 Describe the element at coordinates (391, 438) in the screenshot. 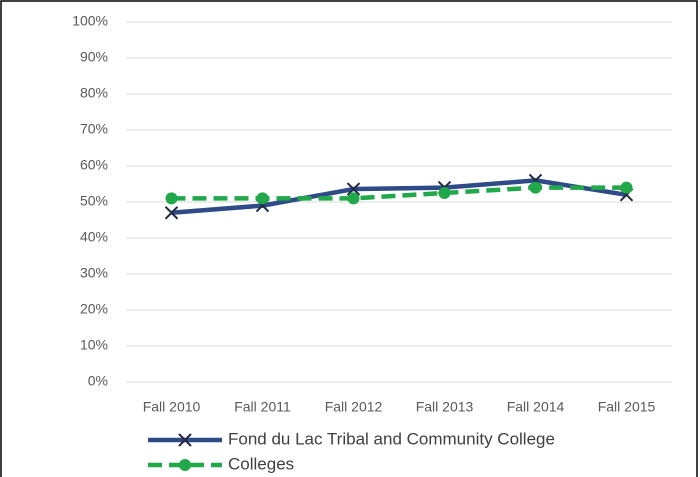

I see `legend-label: Fond du Lac Tribal and Community College` at that location.